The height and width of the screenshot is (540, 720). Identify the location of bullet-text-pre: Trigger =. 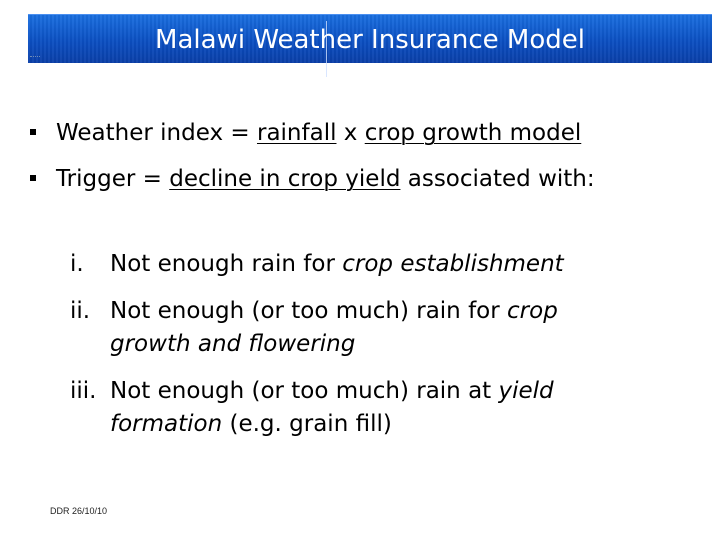
(113, 179).